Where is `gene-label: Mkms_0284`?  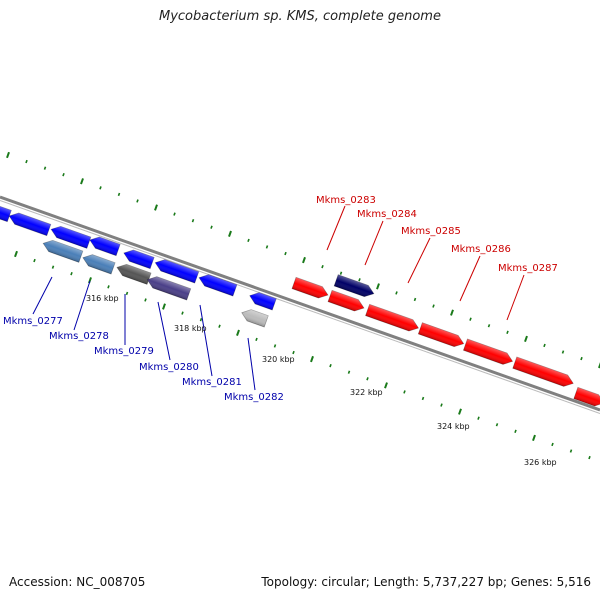 gene-label: Mkms_0284 is located at coordinates (387, 214).